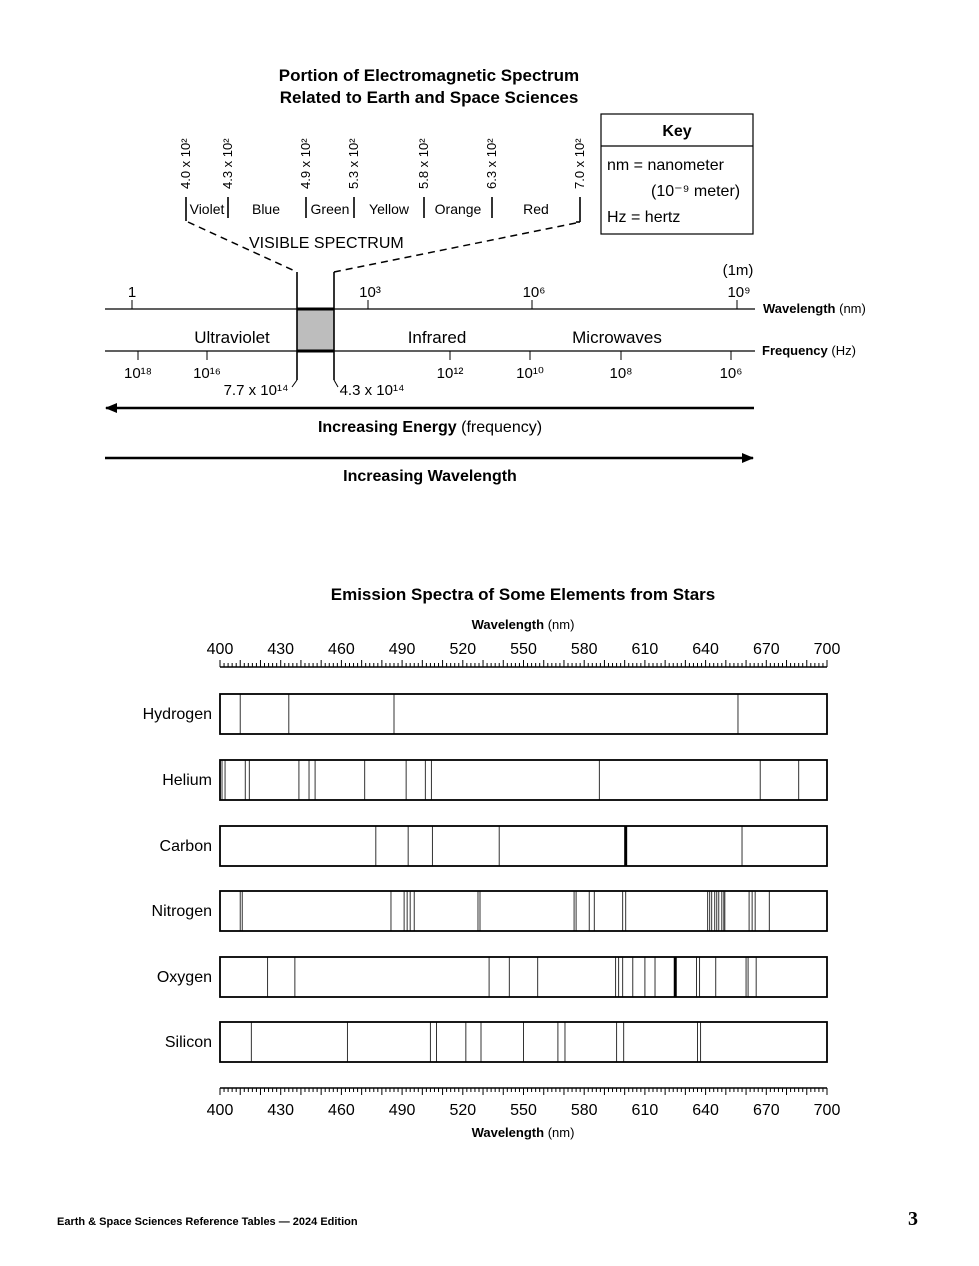 The height and width of the screenshot is (1266, 979). What do you see at coordinates (330, 209) in the screenshot?
I see `color-green: Green` at bounding box center [330, 209].